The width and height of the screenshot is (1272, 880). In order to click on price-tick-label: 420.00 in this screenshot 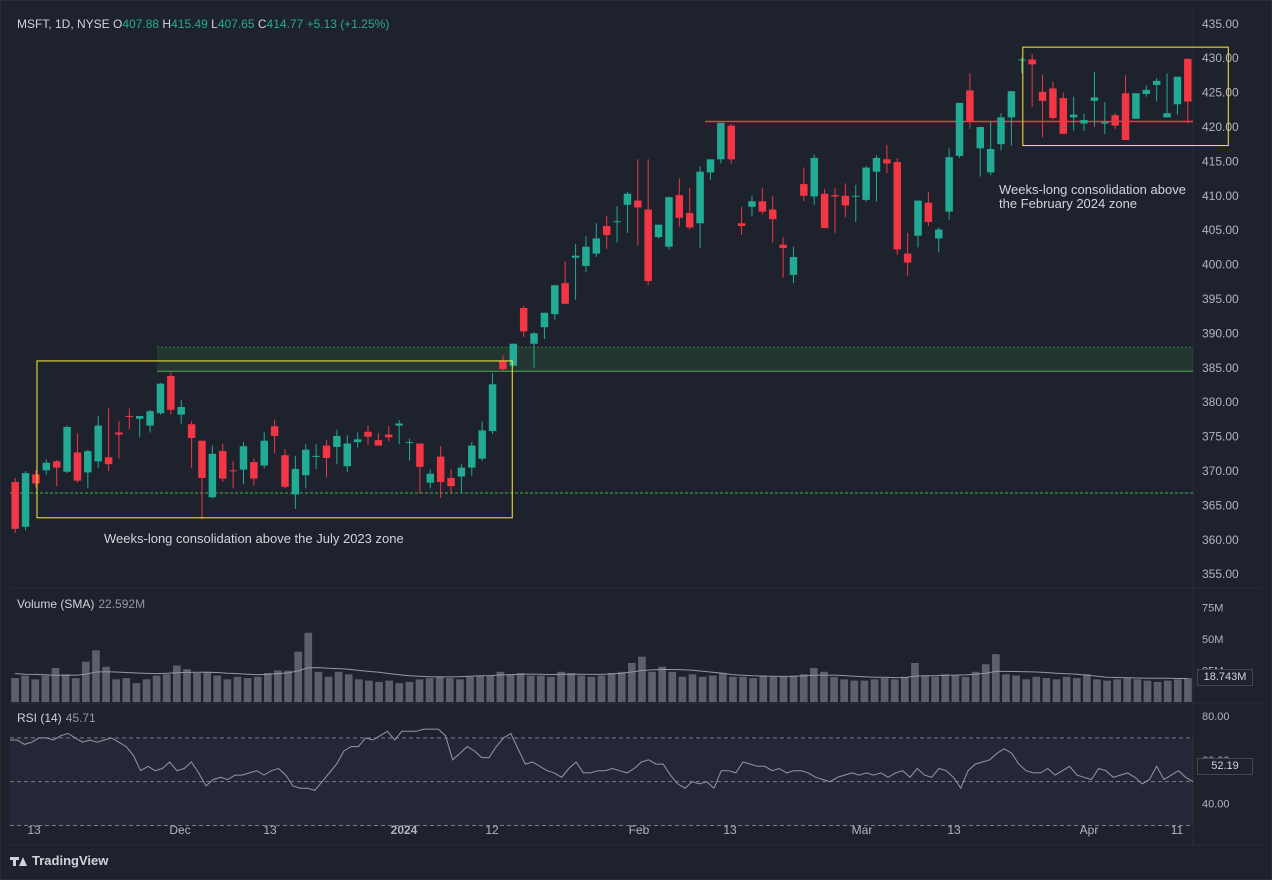, I will do `click(1220, 127)`.